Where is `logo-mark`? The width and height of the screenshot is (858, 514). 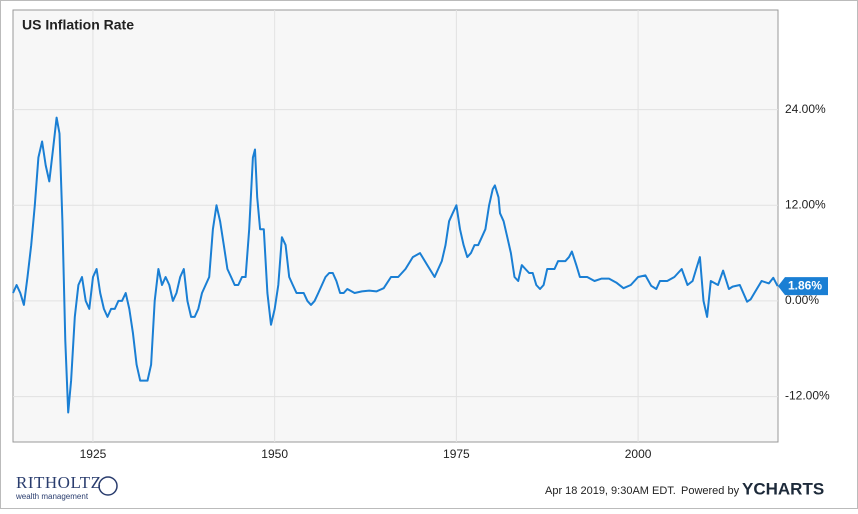 logo-mark is located at coordinates (108, 486).